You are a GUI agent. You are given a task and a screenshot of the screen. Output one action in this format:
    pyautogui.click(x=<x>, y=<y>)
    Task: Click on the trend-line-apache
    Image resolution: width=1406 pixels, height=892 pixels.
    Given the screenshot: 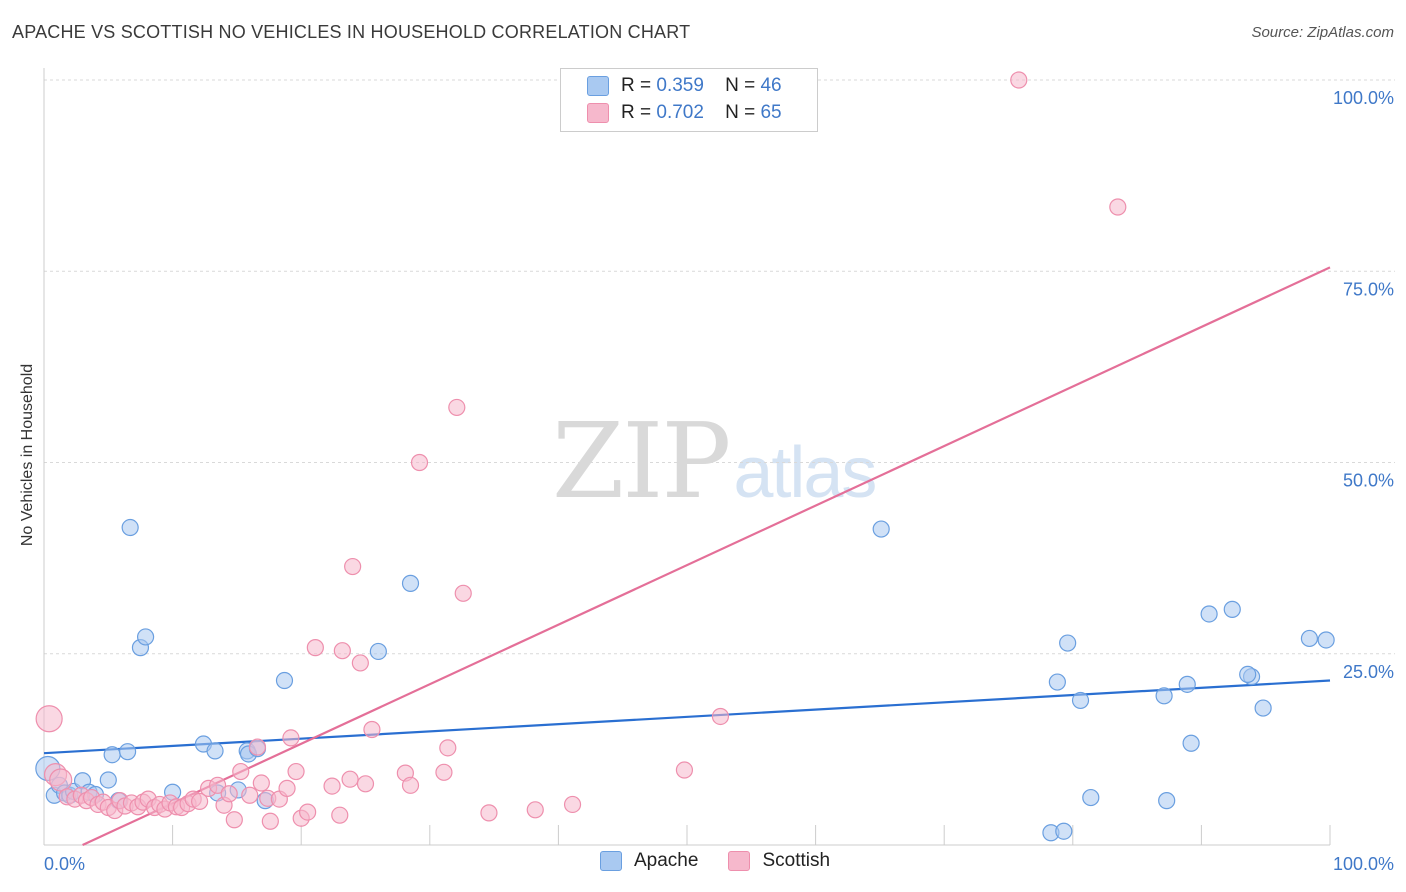 What is the action you would take?
    pyautogui.click(x=687, y=717)
    